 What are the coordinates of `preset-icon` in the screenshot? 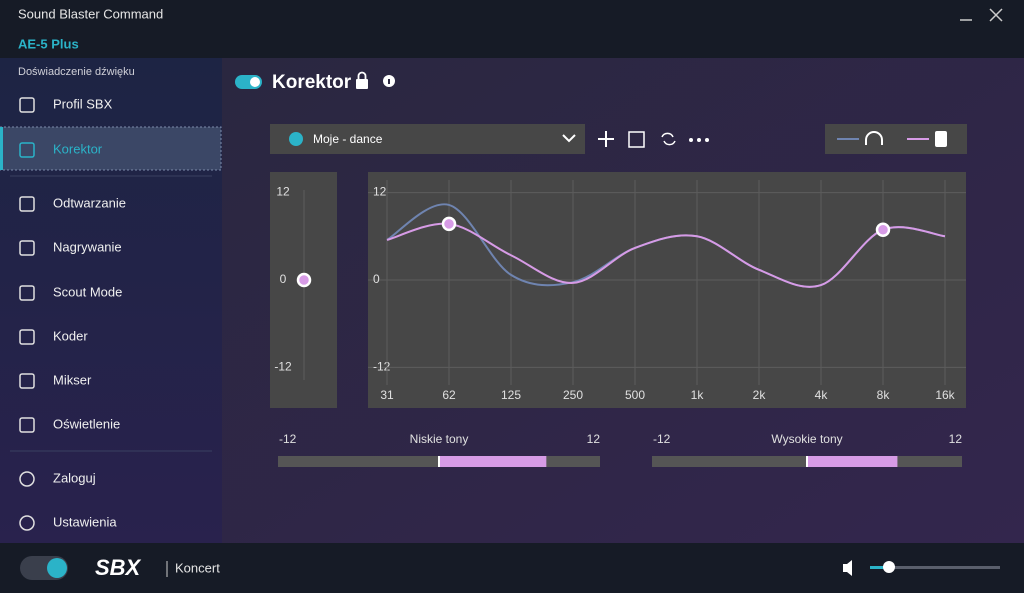 It's located at (296, 139).